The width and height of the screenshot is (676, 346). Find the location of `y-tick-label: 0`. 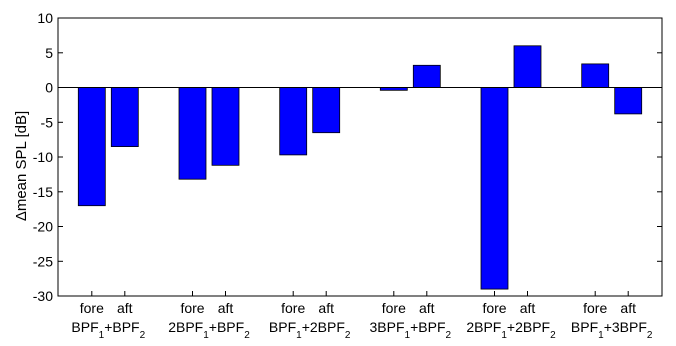

y-tick-label: 0 is located at coordinates (49, 88).